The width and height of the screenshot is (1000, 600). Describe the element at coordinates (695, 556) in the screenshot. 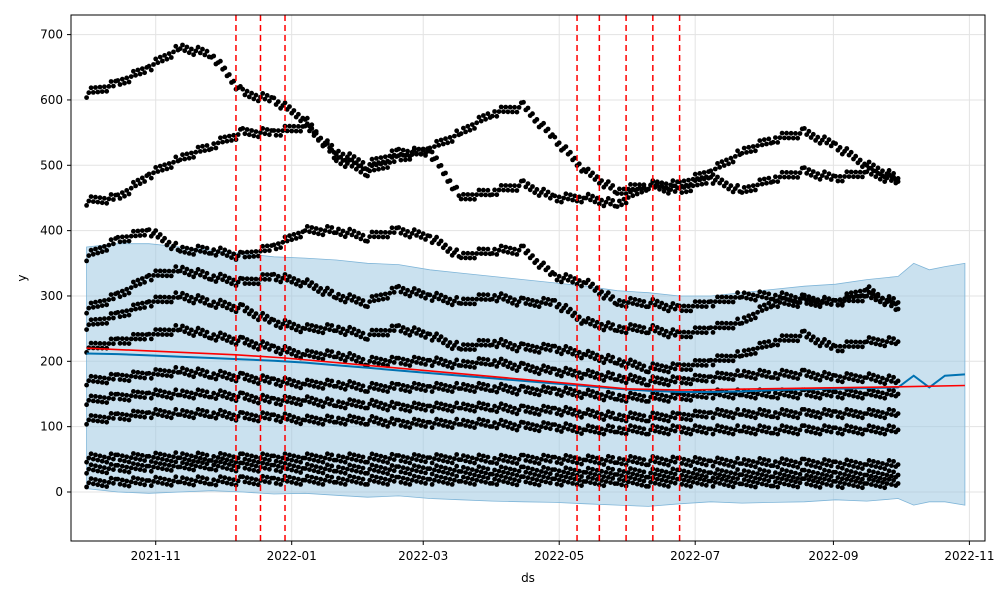

I see `x-tick-label: 2022-07` at that location.